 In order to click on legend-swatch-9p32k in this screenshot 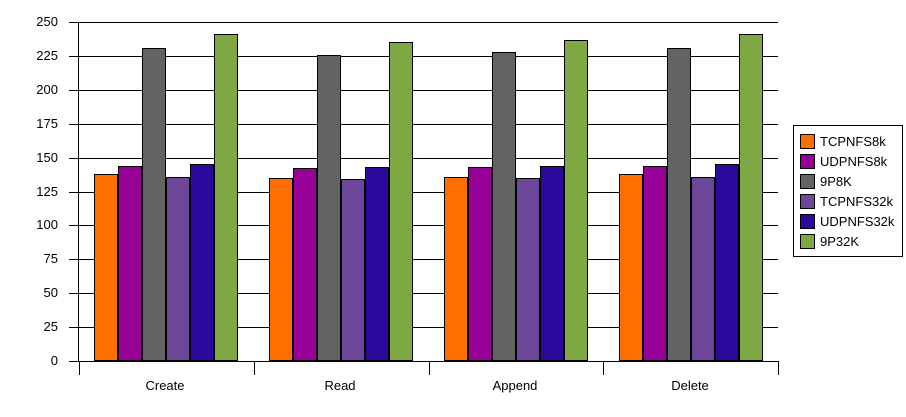, I will do `click(807, 241)`.